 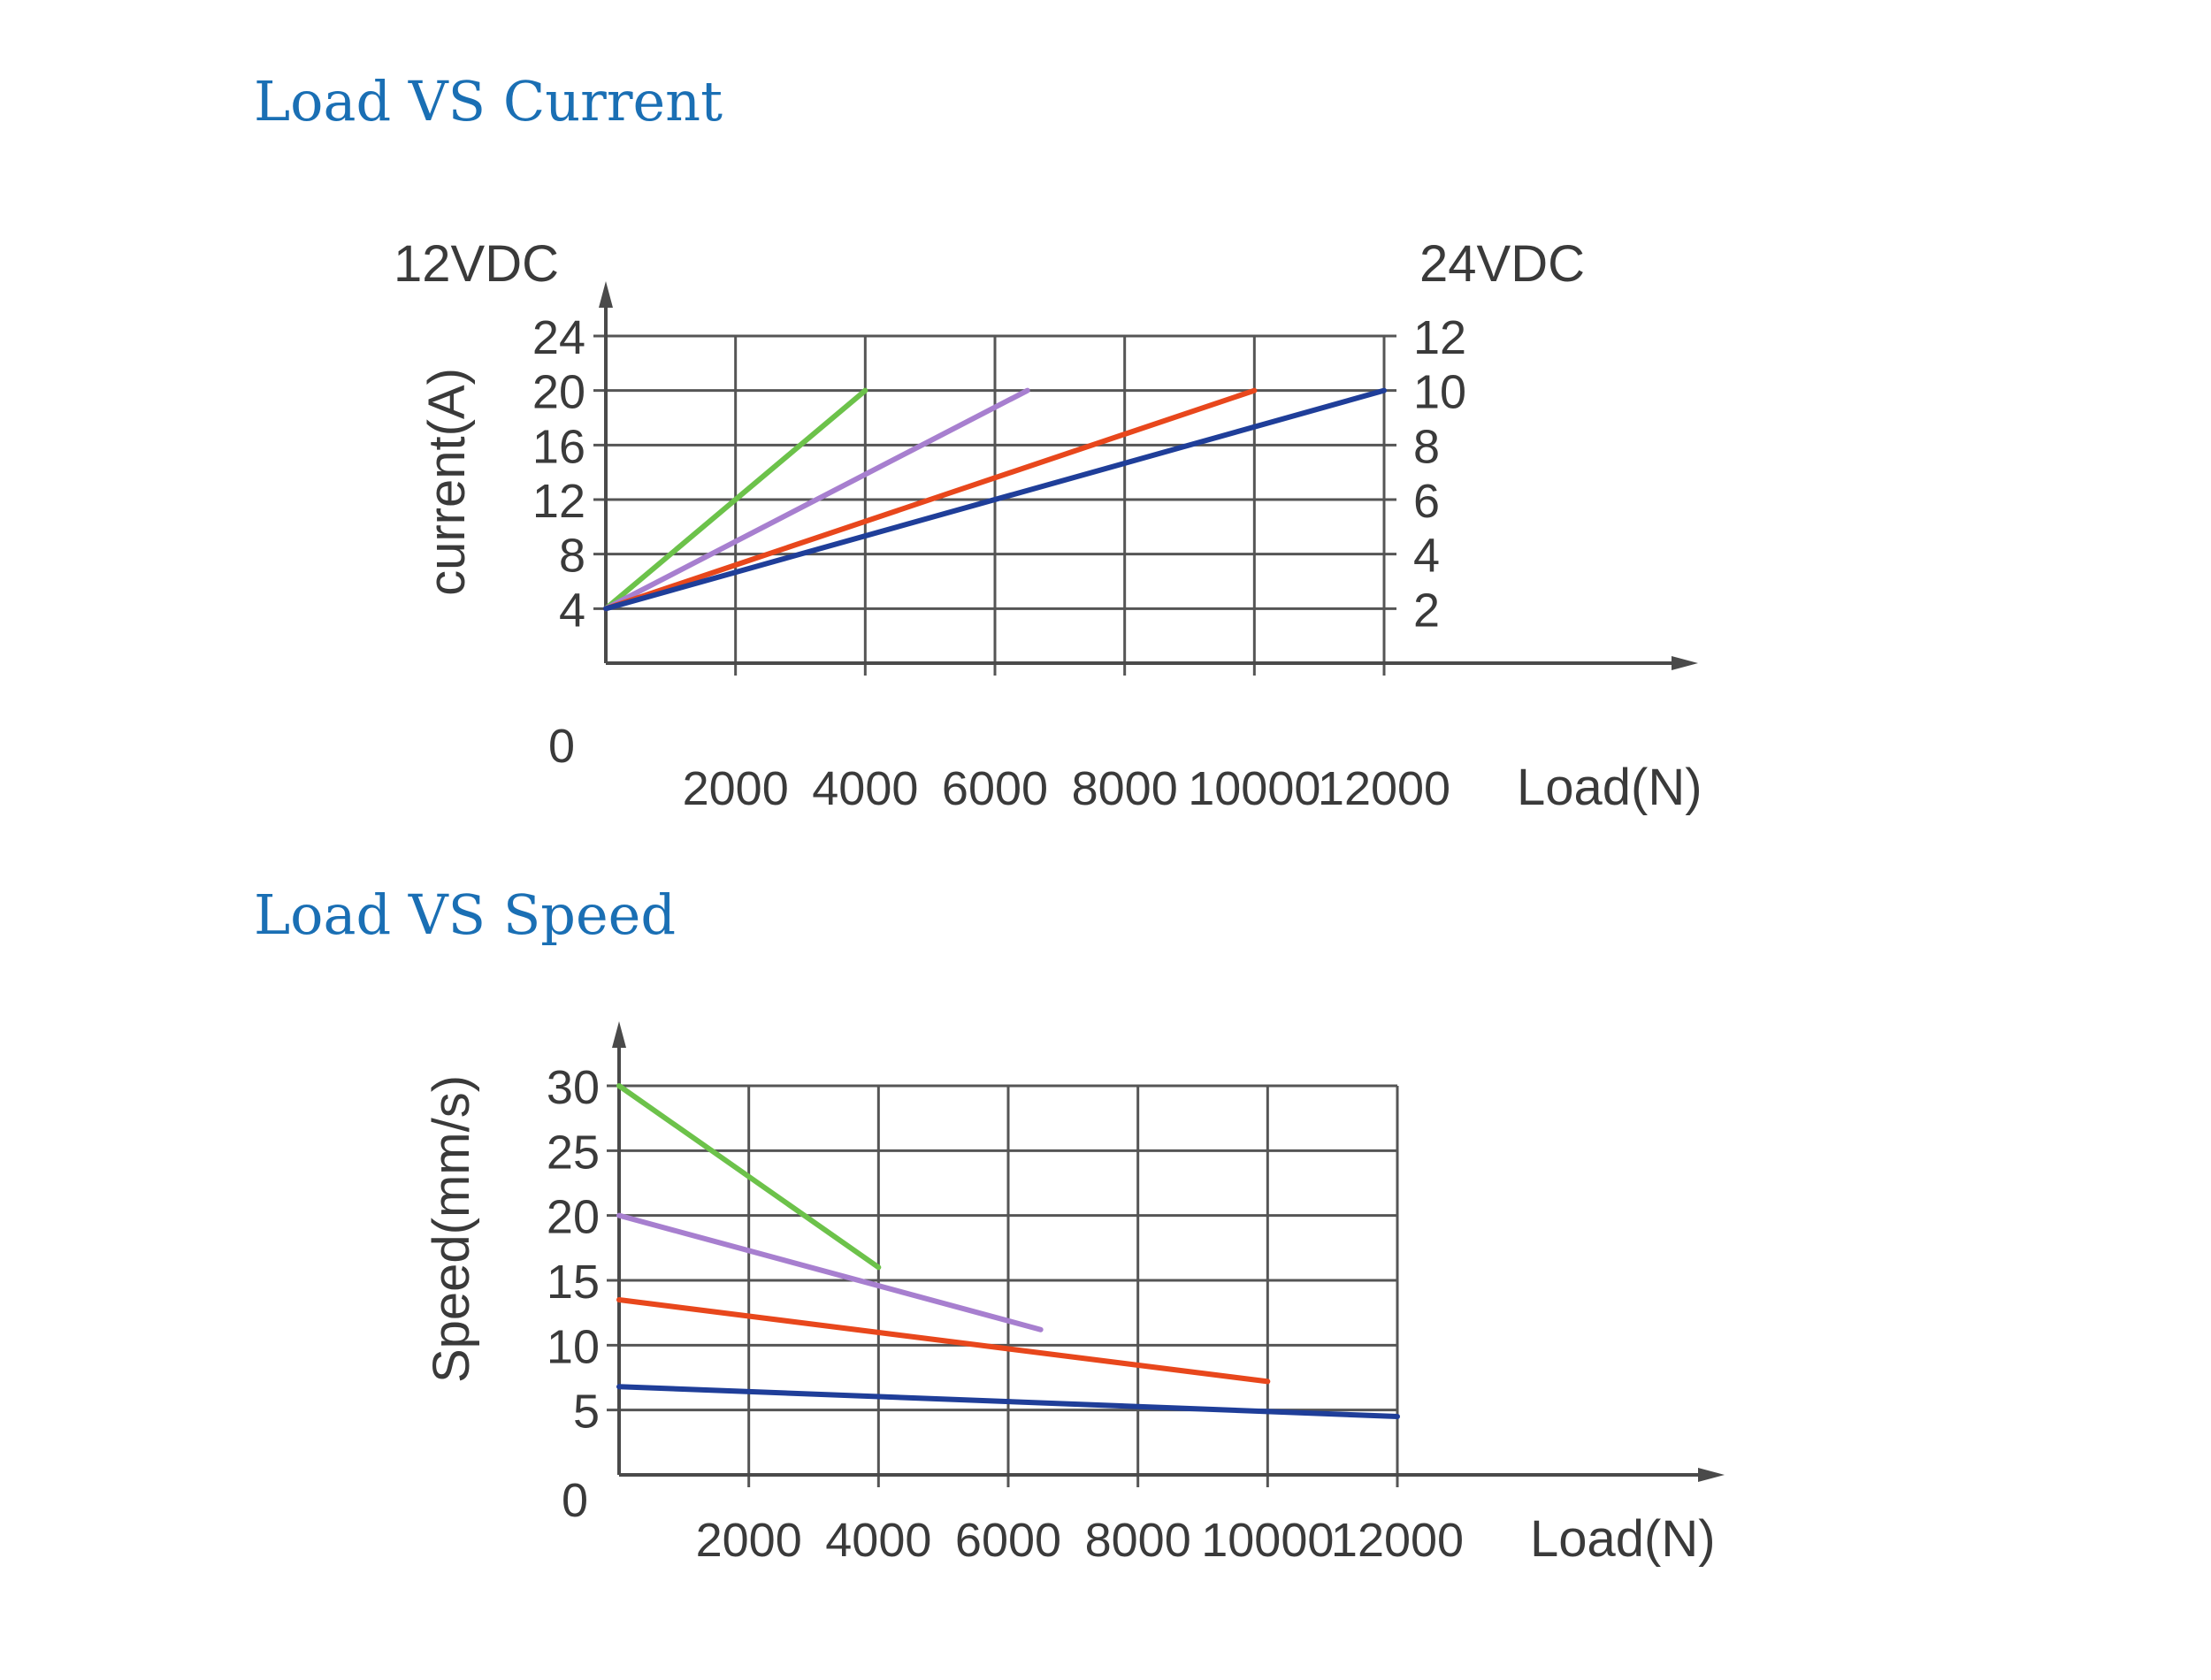 I want to click on y-left-tick-label: 24, so click(x=558, y=337).